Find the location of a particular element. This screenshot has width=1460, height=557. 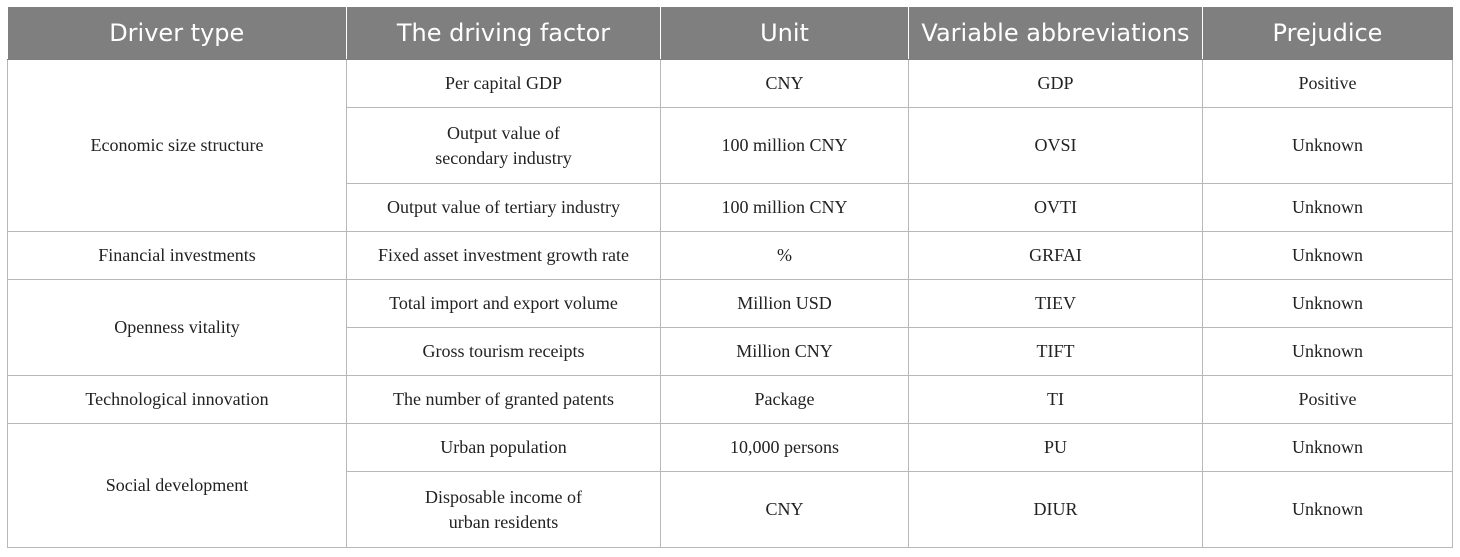

driving-factor-cell: Urban population is located at coordinates (503, 447).